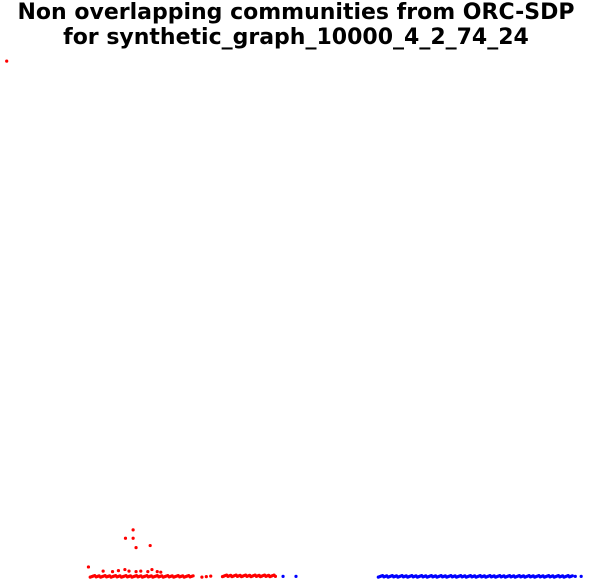 This screenshot has height=584, width=592. What do you see at coordinates (296, 37) in the screenshot?
I see `chart-title-line-2: for synthetic_graph_10000_4_2_74_24` at bounding box center [296, 37].